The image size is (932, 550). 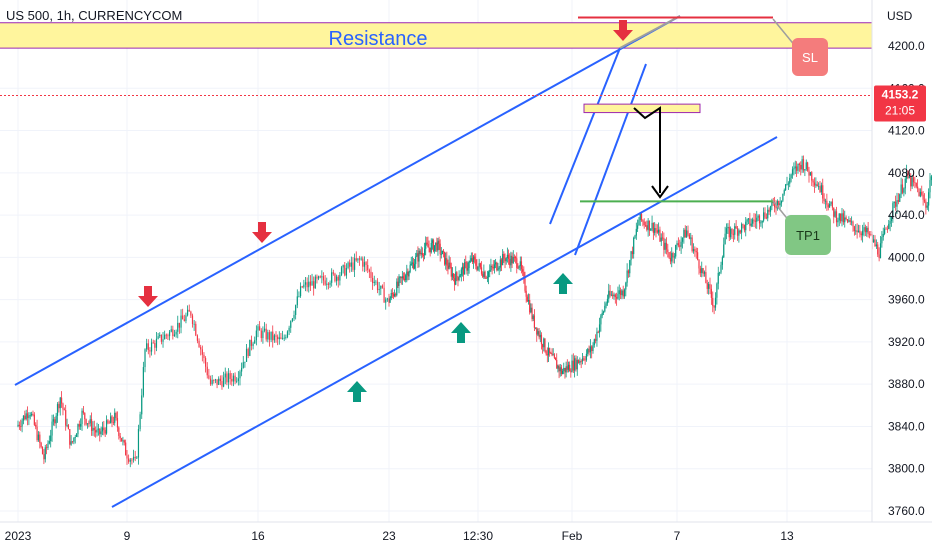 I want to click on symbol-title: US 500, 1h, CURRENCYCOM, so click(x=94, y=15).